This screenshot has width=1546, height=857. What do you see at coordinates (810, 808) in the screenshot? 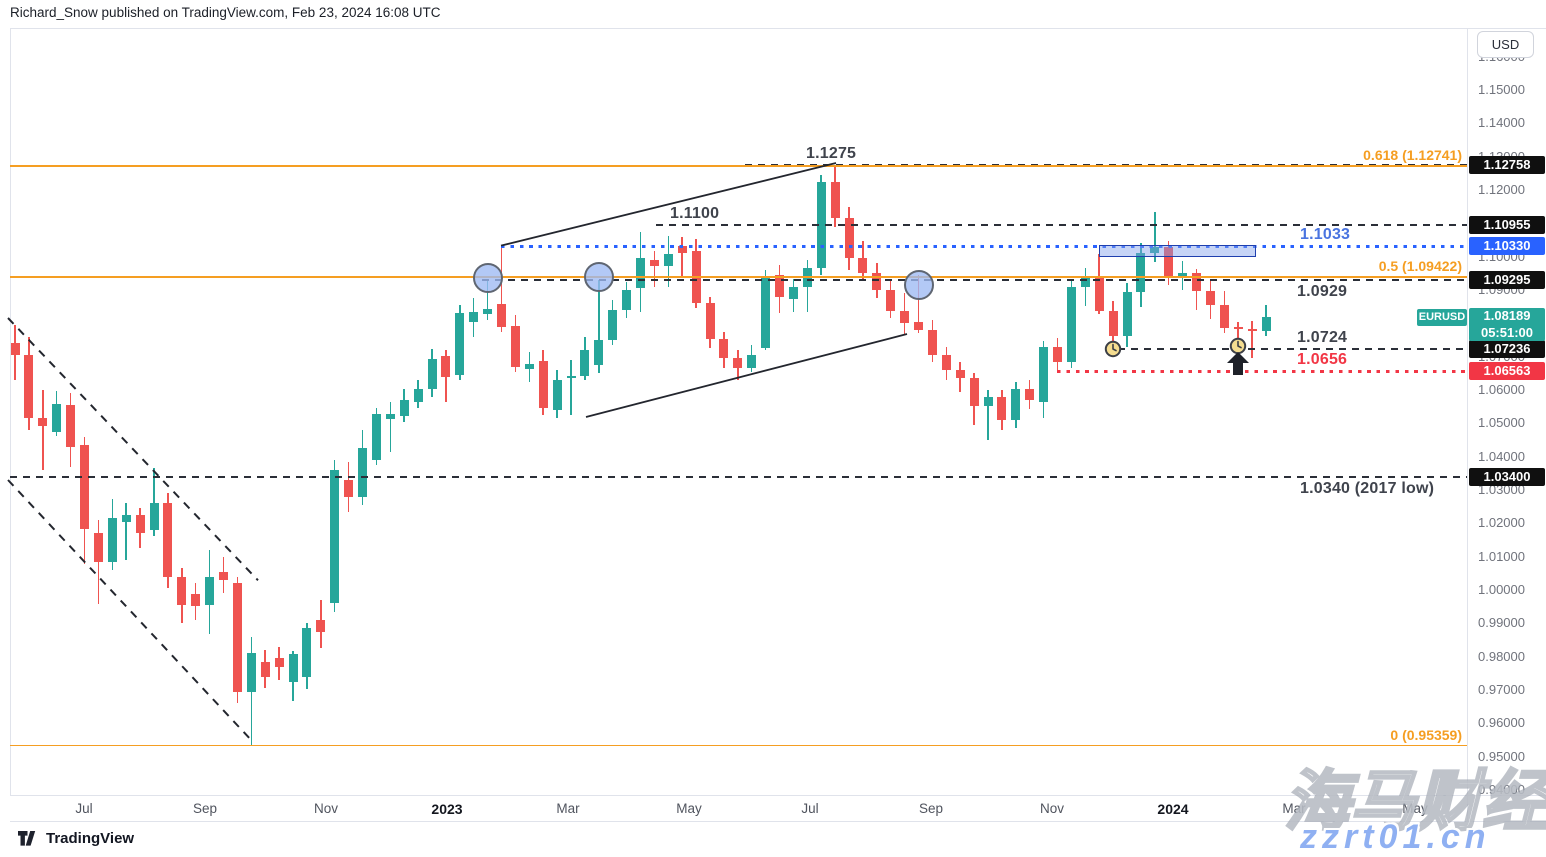
I see `time-axis-label: Jul` at bounding box center [810, 808].